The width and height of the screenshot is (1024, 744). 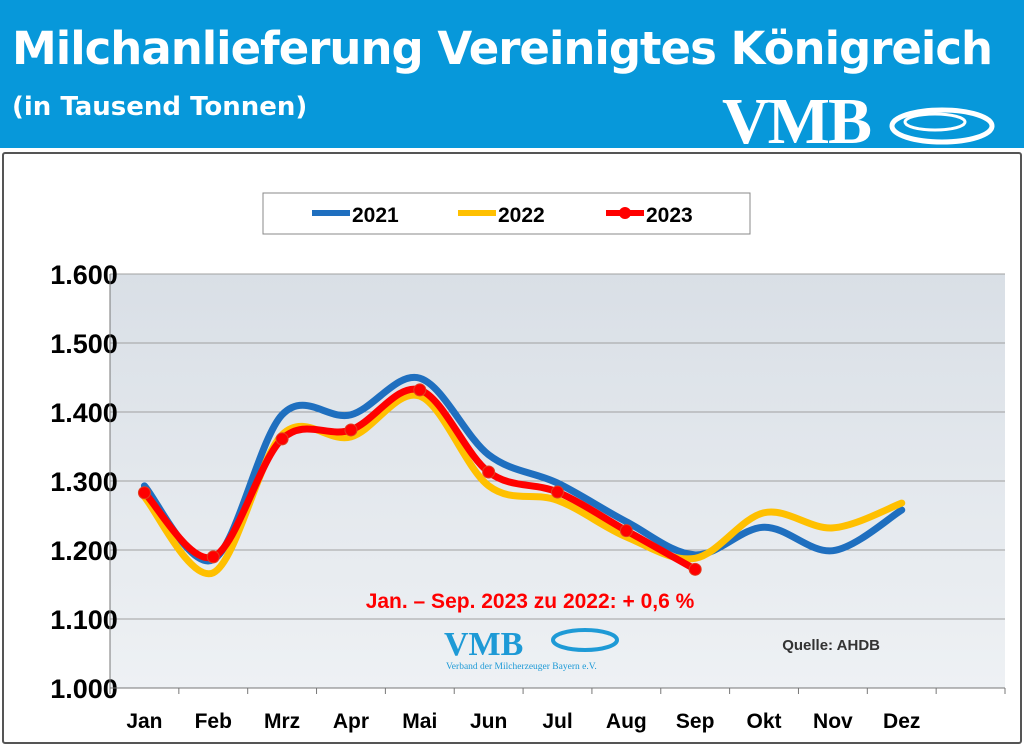 What do you see at coordinates (213, 721) in the screenshot?
I see `x-tick-label: Feb` at bounding box center [213, 721].